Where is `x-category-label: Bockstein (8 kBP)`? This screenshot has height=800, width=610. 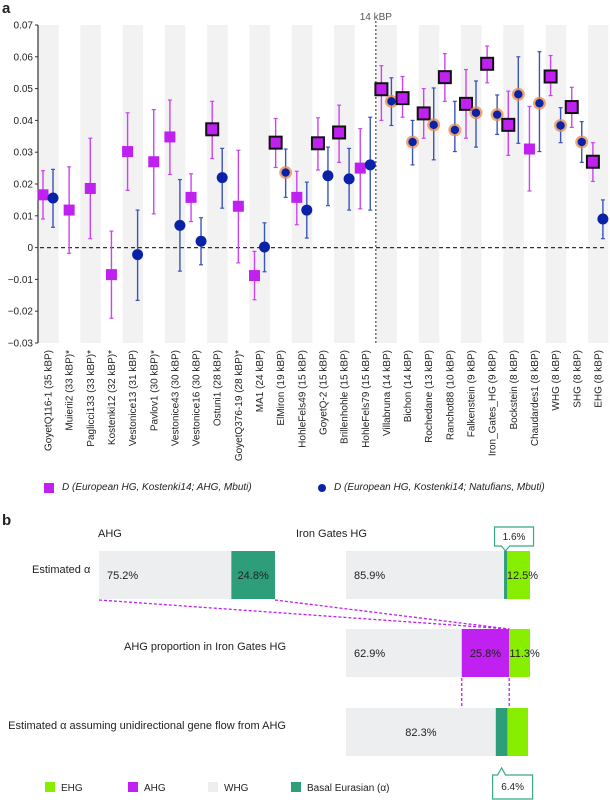 x-category-label: Bockstein (8 kBP) is located at coordinates (514, 389).